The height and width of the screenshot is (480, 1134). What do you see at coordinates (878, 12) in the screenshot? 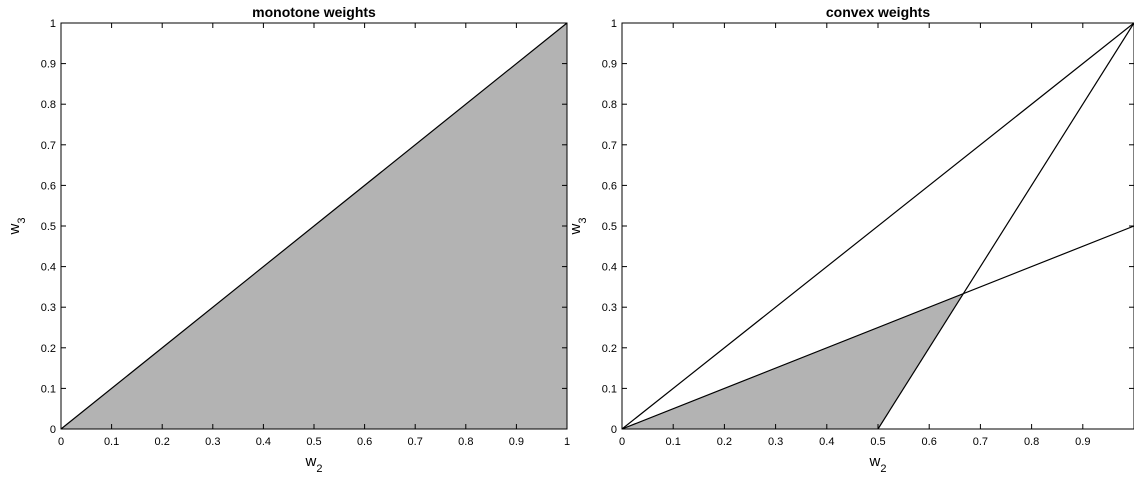
I see `chart-title: convex weights` at bounding box center [878, 12].